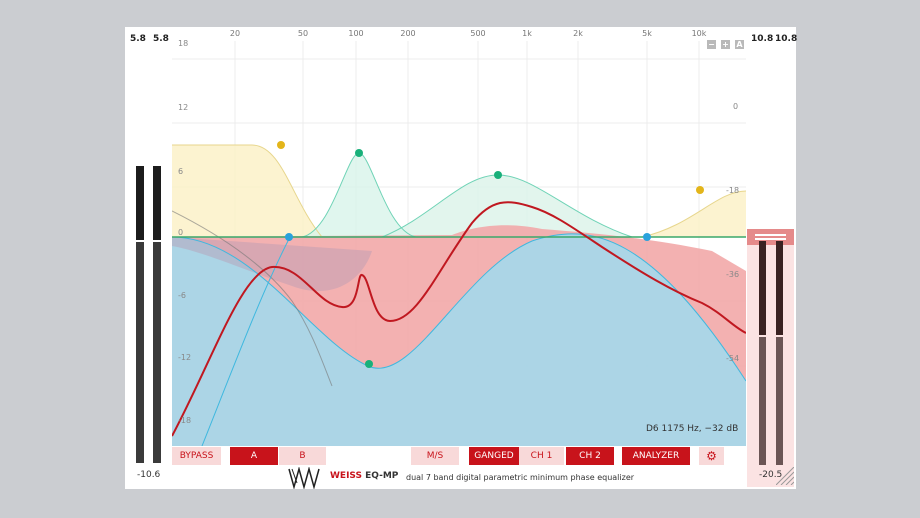 This screenshot has width=920, height=518. What do you see at coordinates (786, 39) in the screenshot?
I see `right-peak-2: 10.8` at bounding box center [786, 39].